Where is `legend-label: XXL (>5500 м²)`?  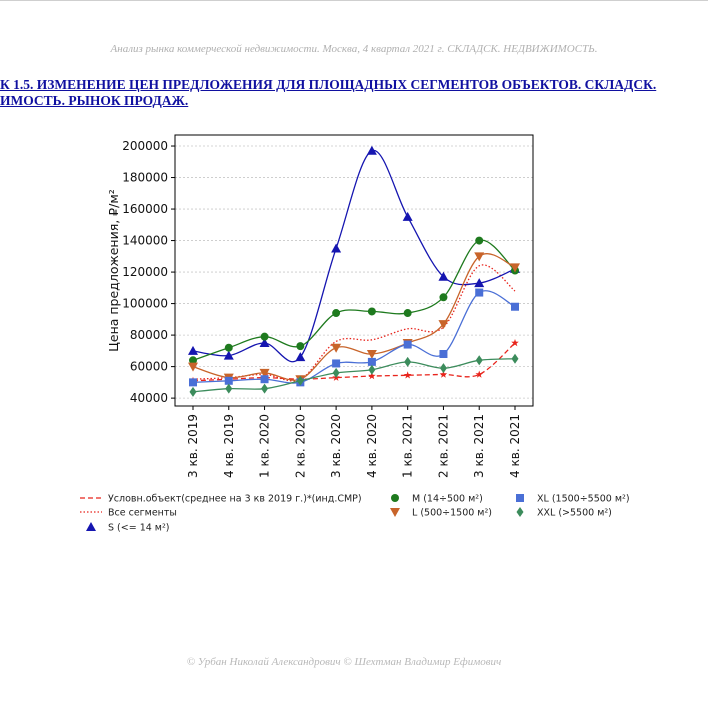
legend-label: XXL (>5500 м²) is located at coordinates (574, 513).